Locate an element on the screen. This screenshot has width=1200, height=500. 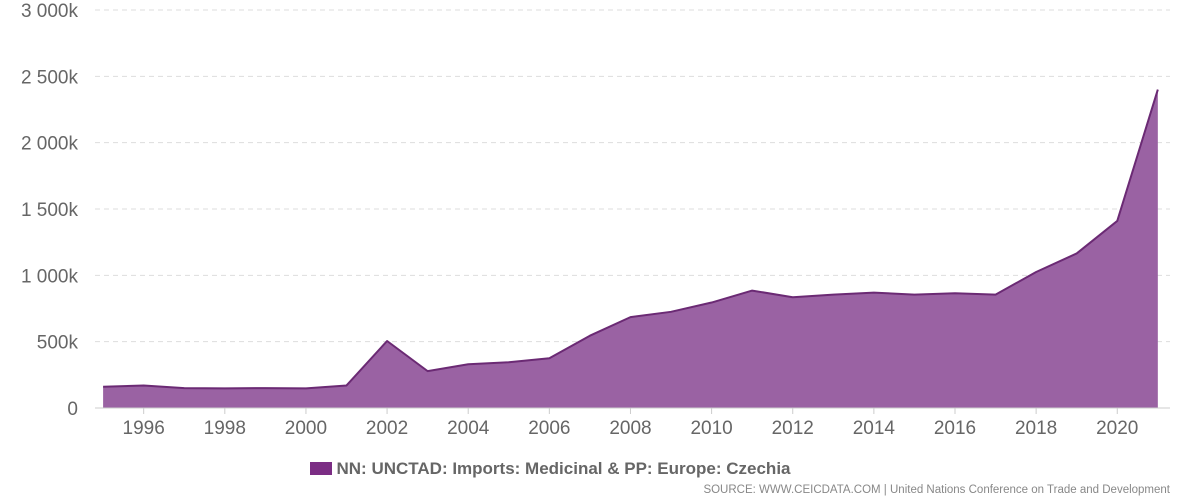
y-tick-label: 2 500k is located at coordinates (50, 77).